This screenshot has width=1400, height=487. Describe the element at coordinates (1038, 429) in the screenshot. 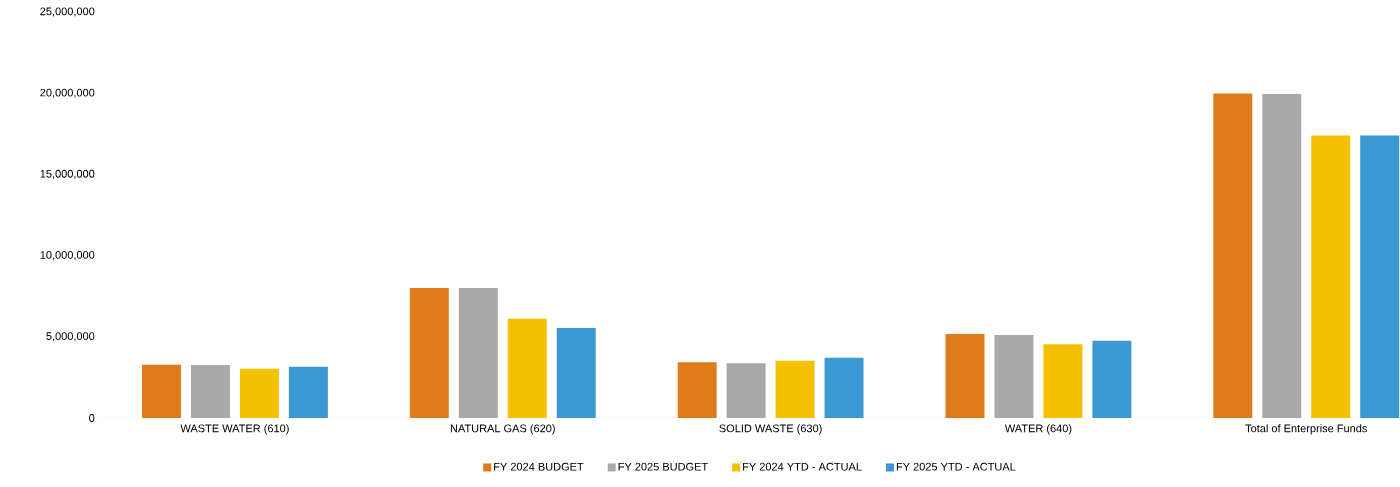

I see `x-tick-label: WATER (640)` at that location.